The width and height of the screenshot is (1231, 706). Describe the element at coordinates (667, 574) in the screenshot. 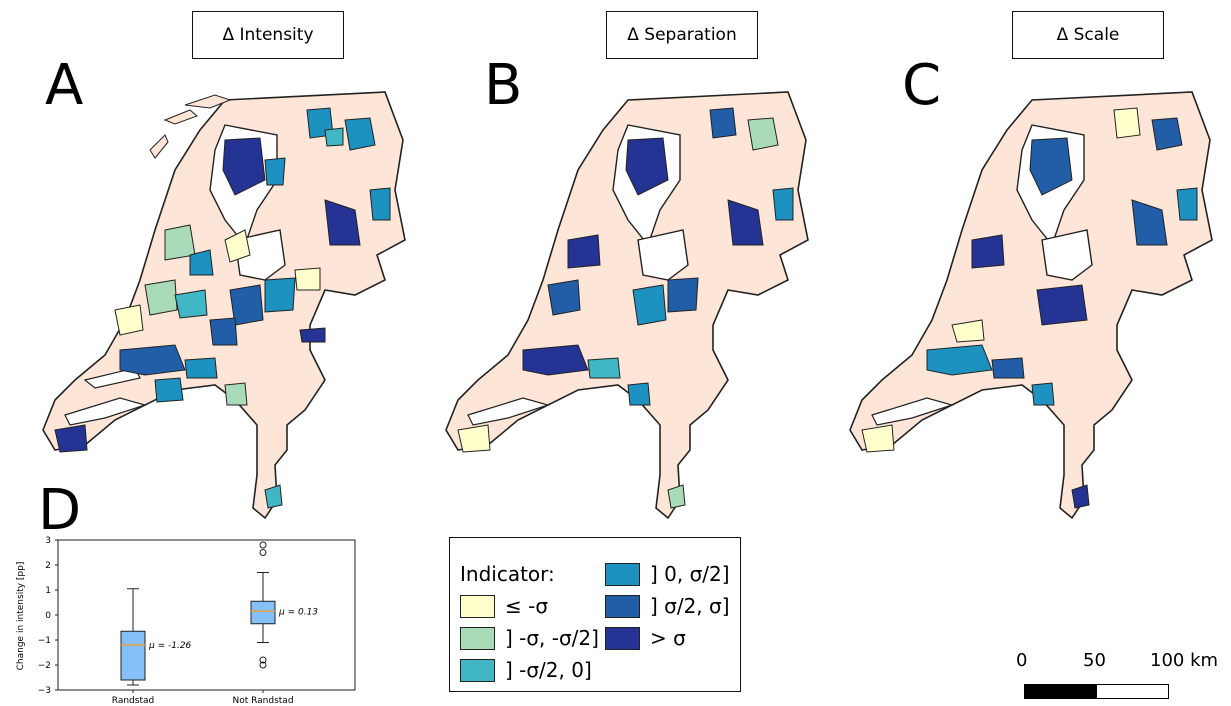

I see `legend-item-4: ] 0, σ/2]` at that location.